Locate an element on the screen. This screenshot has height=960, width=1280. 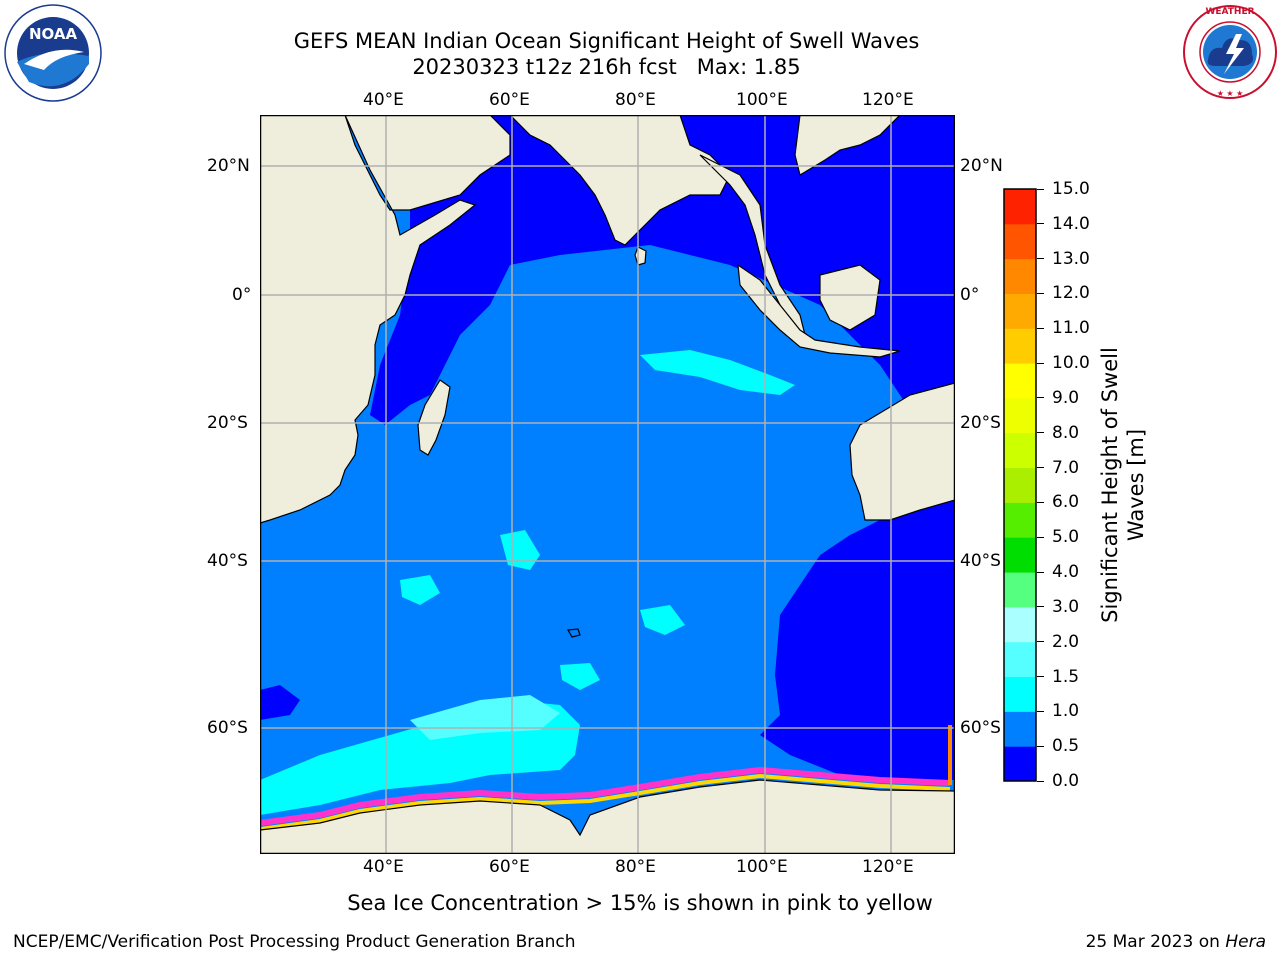
colorbar-tick-label: 7.0 is located at coordinates (1066, 467).